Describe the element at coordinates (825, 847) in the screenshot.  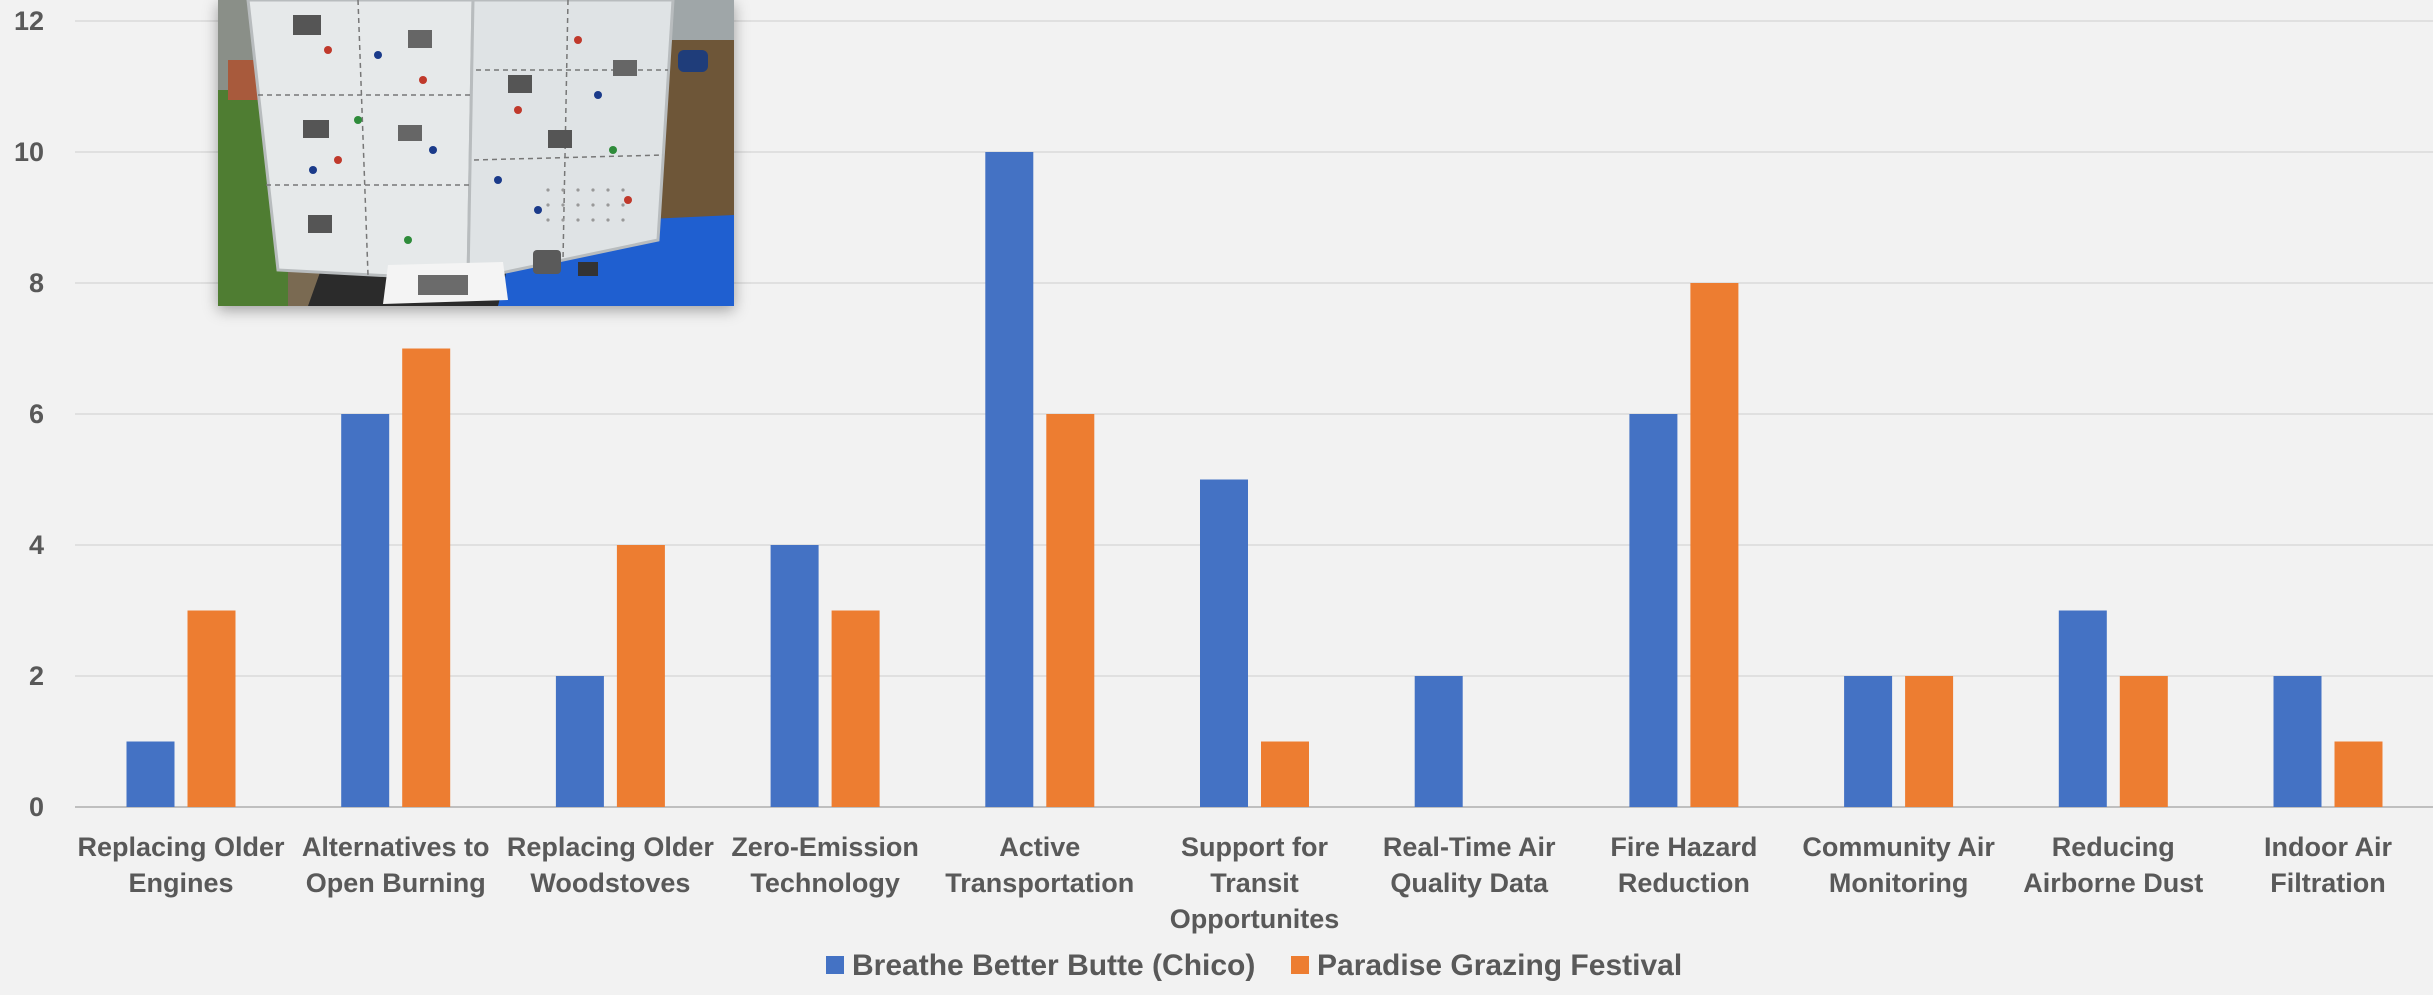
I see `x-tick-label: Zero-Emission` at that location.